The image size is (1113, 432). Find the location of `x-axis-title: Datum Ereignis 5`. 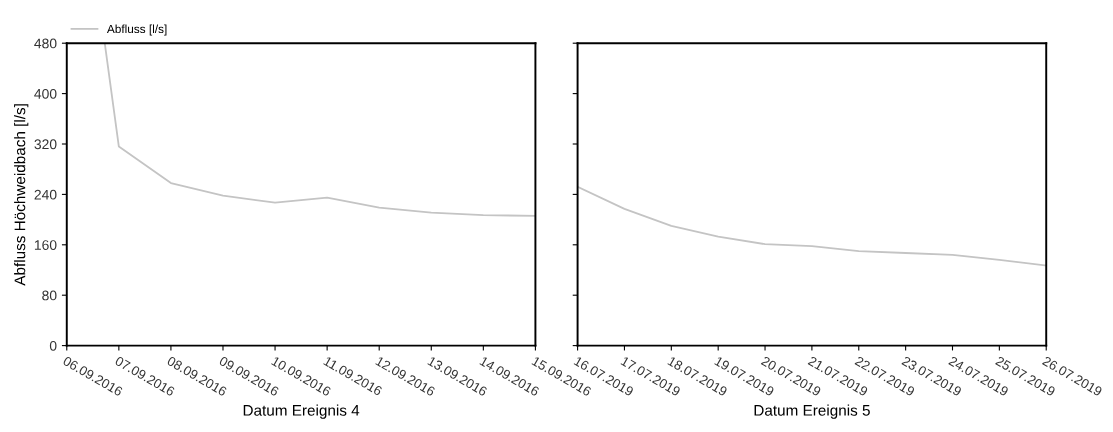

x-axis-title: Datum Ereignis 5 is located at coordinates (812, 411).